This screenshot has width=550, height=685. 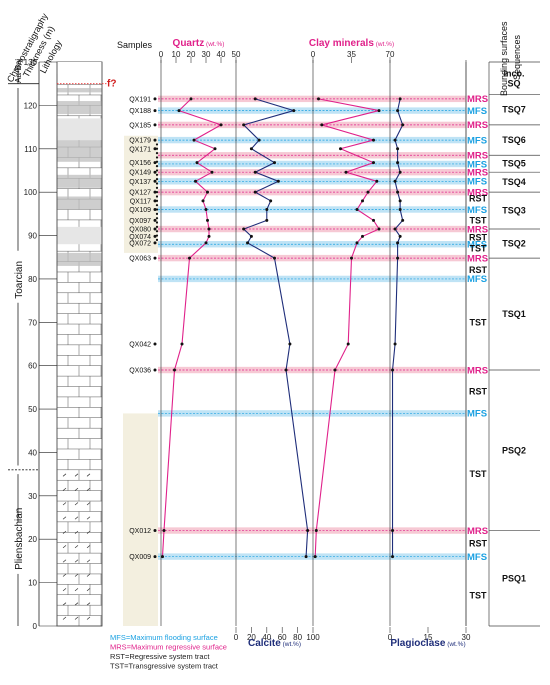 What do you see at coordinates (140, 237) in the screenshot?
I see `sample-label: QX074` at bounding box center [140, 237].